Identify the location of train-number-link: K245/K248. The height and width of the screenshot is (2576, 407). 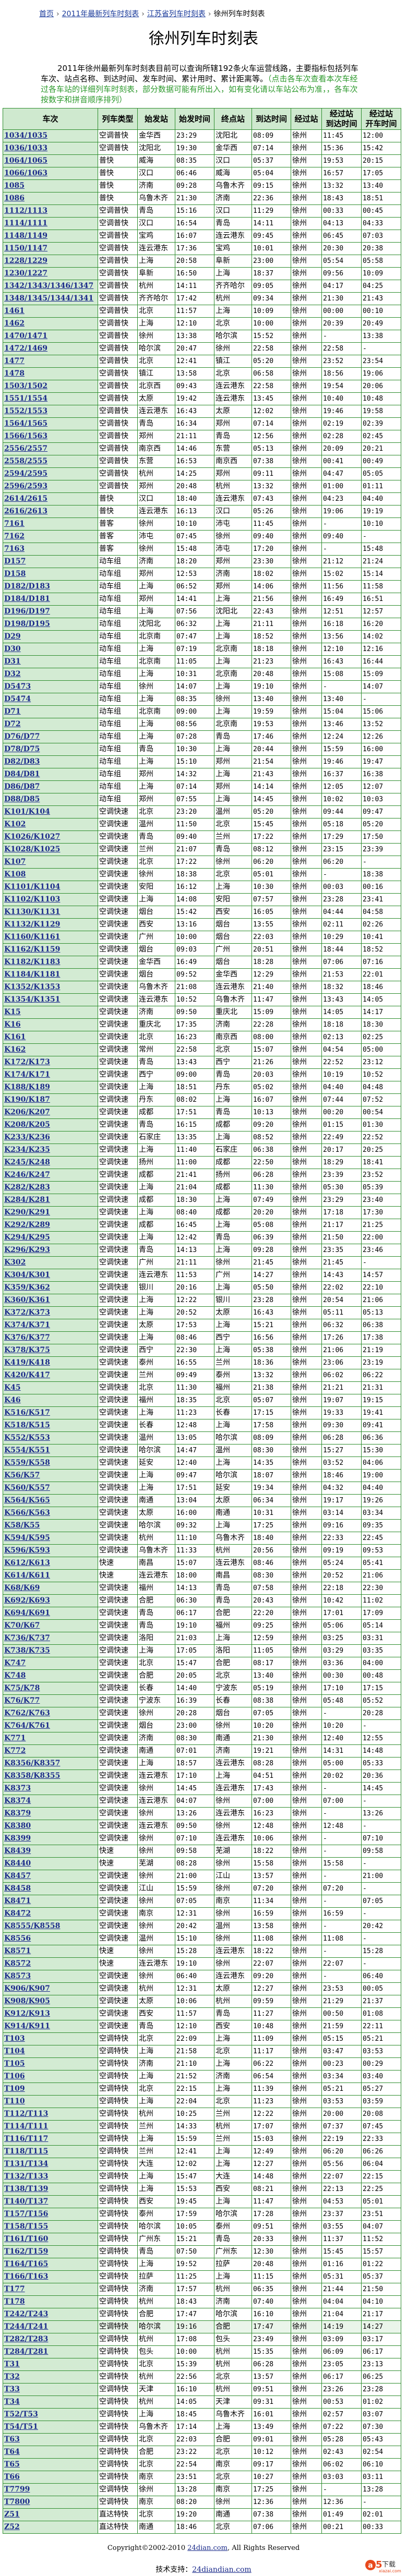
(27, 1162).